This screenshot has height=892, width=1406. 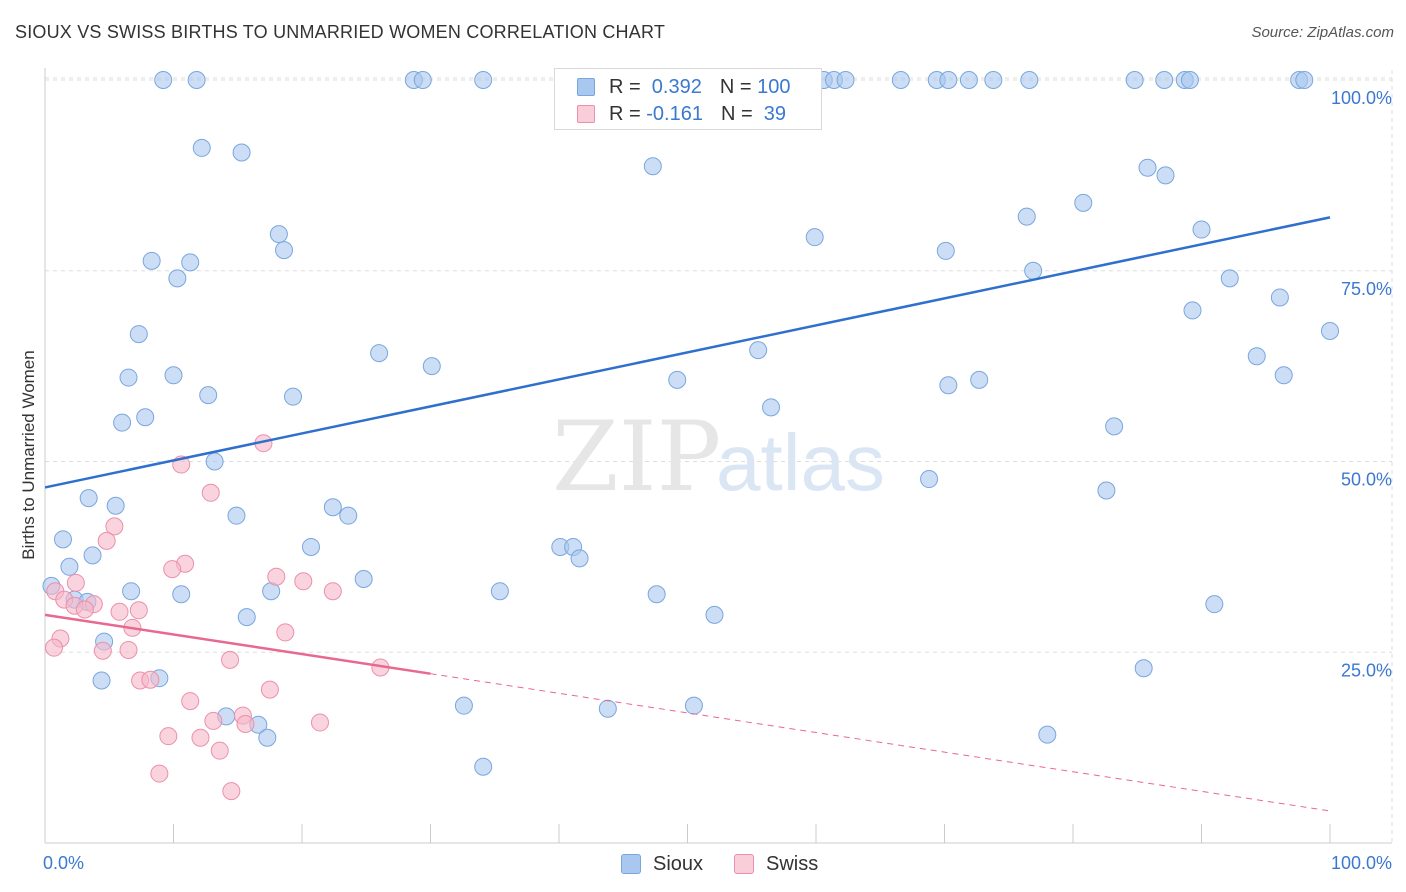 What do you see at coordinates (63, 863) in the screenshot?
I see `x-tick-label-min: 0.0%` at bounding box center [63, 863].